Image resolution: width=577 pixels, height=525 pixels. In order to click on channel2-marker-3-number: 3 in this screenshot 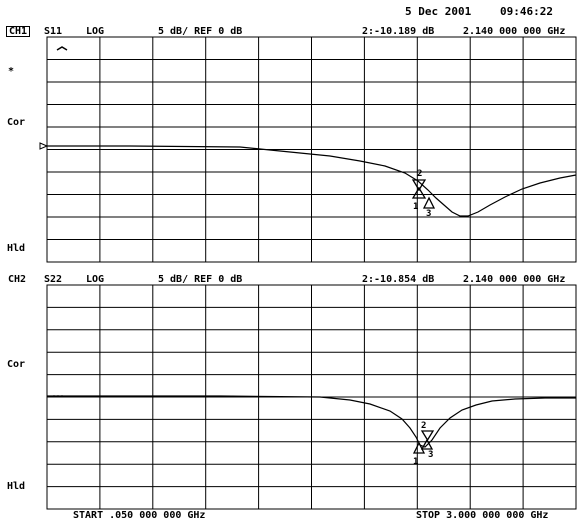, I will do `click(430, 455)`.